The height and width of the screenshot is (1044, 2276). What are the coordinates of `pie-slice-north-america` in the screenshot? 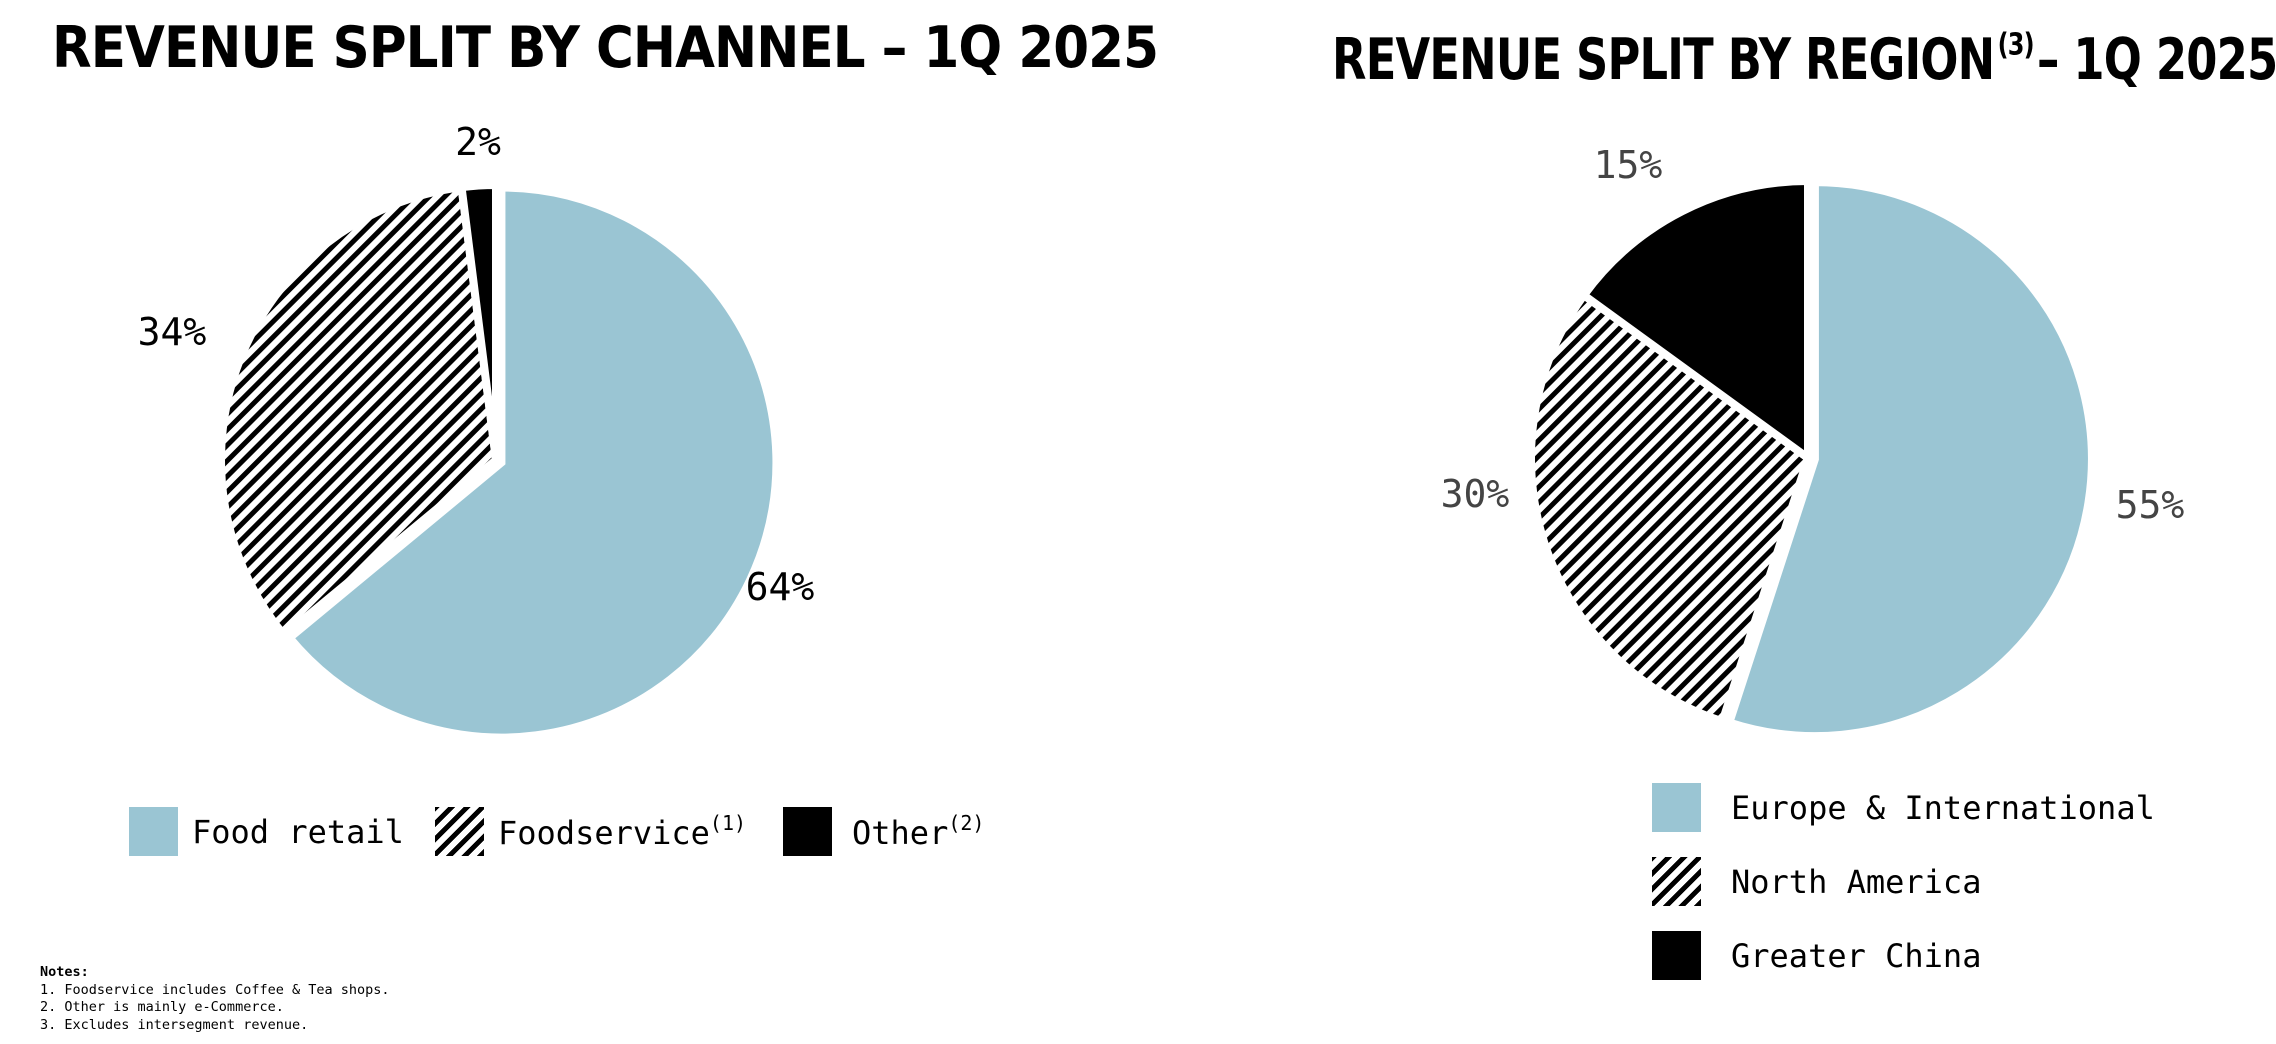 It's located at (1670, 508).